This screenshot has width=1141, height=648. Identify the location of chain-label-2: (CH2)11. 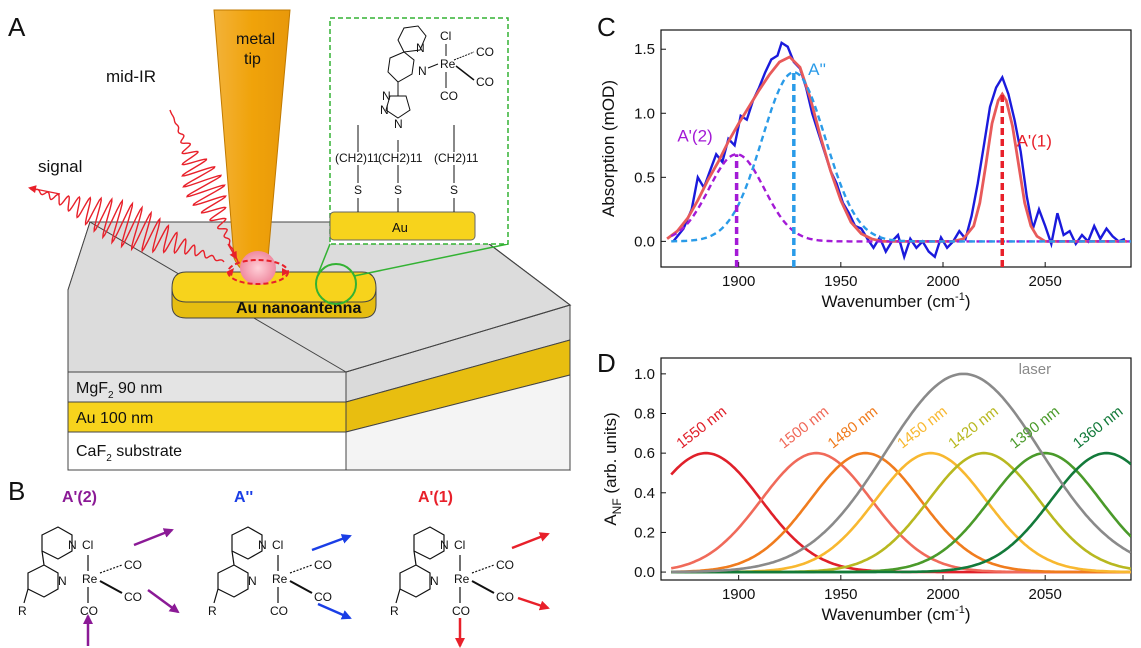
(400, 158).